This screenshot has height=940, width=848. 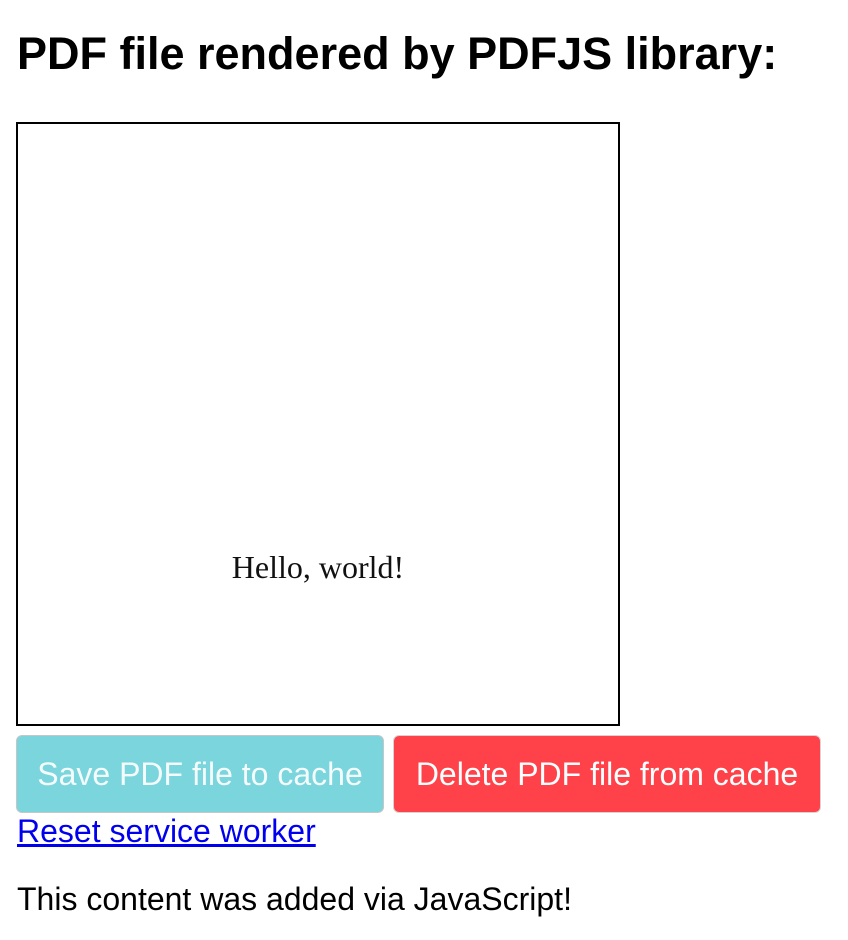 What do you see at coordinates (607, 774) in the screenshot?
I see `delete-pdf-button: Delete PDF file from cache` at bounding box center [607, 774].